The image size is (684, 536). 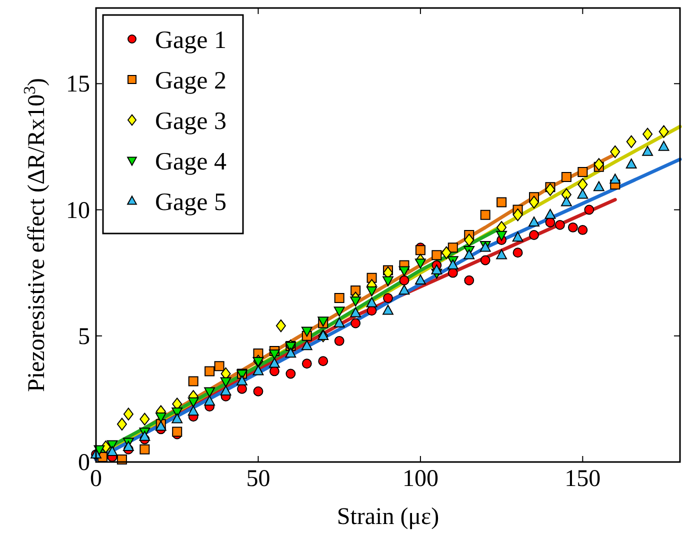 I want to click on y-tick-label: 10, so click(x=78, y=211).